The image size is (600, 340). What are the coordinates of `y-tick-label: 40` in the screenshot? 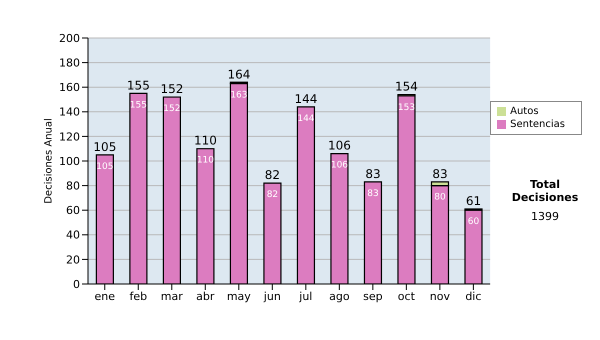 It's located at (73, 235).